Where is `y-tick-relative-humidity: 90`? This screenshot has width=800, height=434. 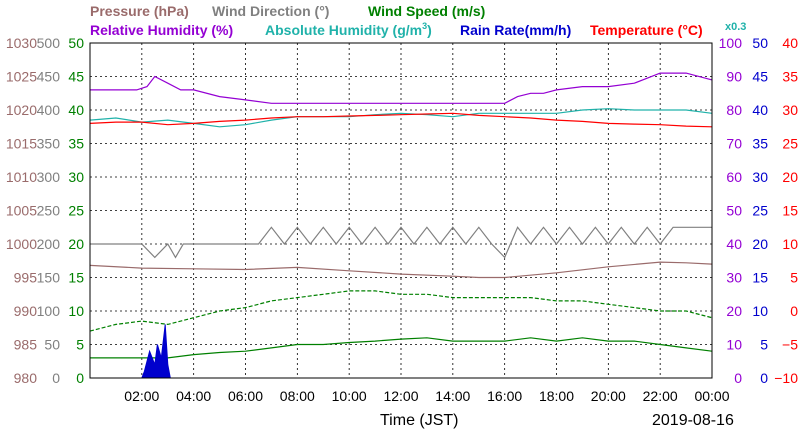
y-tick-relative-humidity: 90 is located at coordinates (734, 77).